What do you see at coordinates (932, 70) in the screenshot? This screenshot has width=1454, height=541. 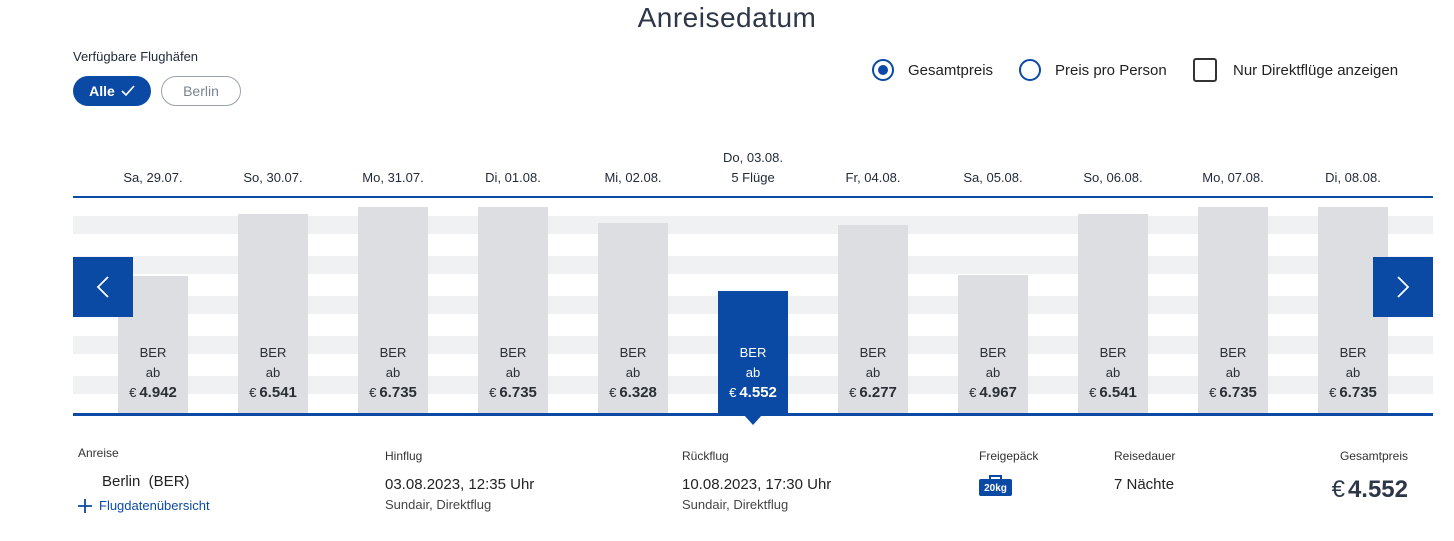 I see `option-gesamtpreis: Gesamtpreis` at bounding box center [932, 70].